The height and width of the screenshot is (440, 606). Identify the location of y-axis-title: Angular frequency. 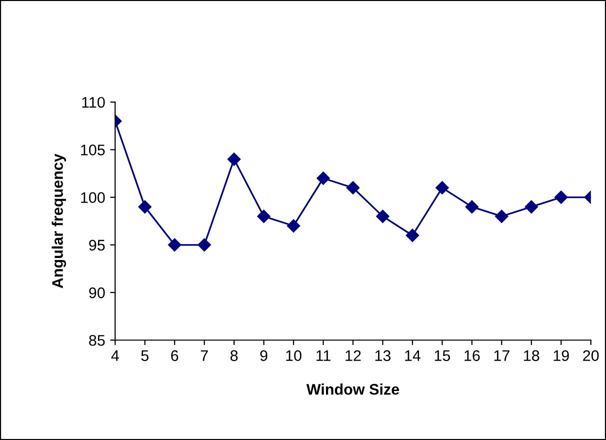
(59, 221).